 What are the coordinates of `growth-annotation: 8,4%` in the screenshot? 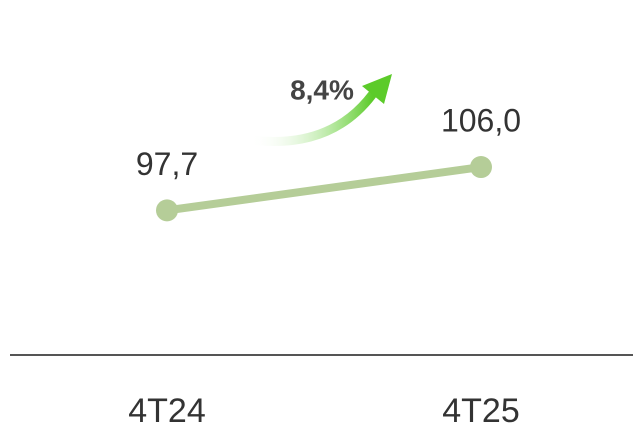 It's located at (322, 89).